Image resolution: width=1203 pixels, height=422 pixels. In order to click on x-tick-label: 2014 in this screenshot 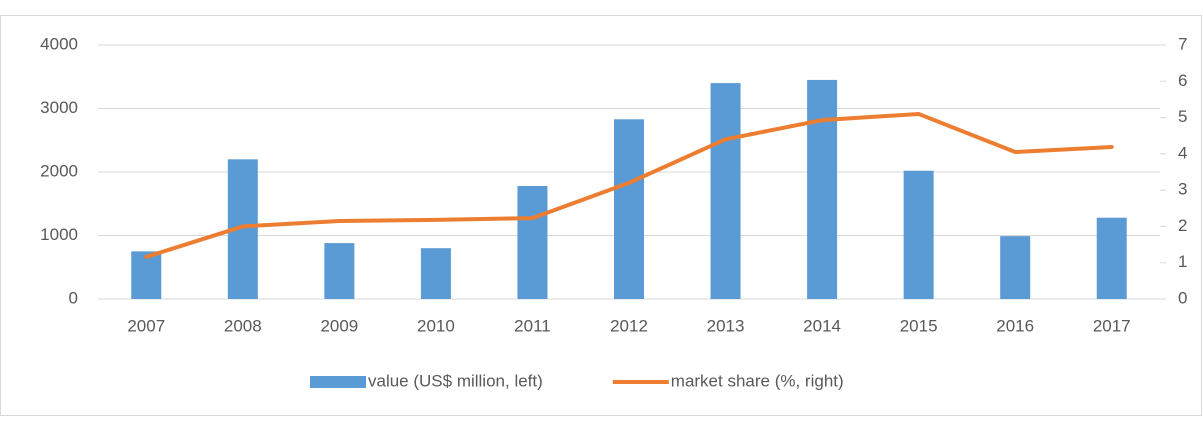, I will do `click(822, 325)`.